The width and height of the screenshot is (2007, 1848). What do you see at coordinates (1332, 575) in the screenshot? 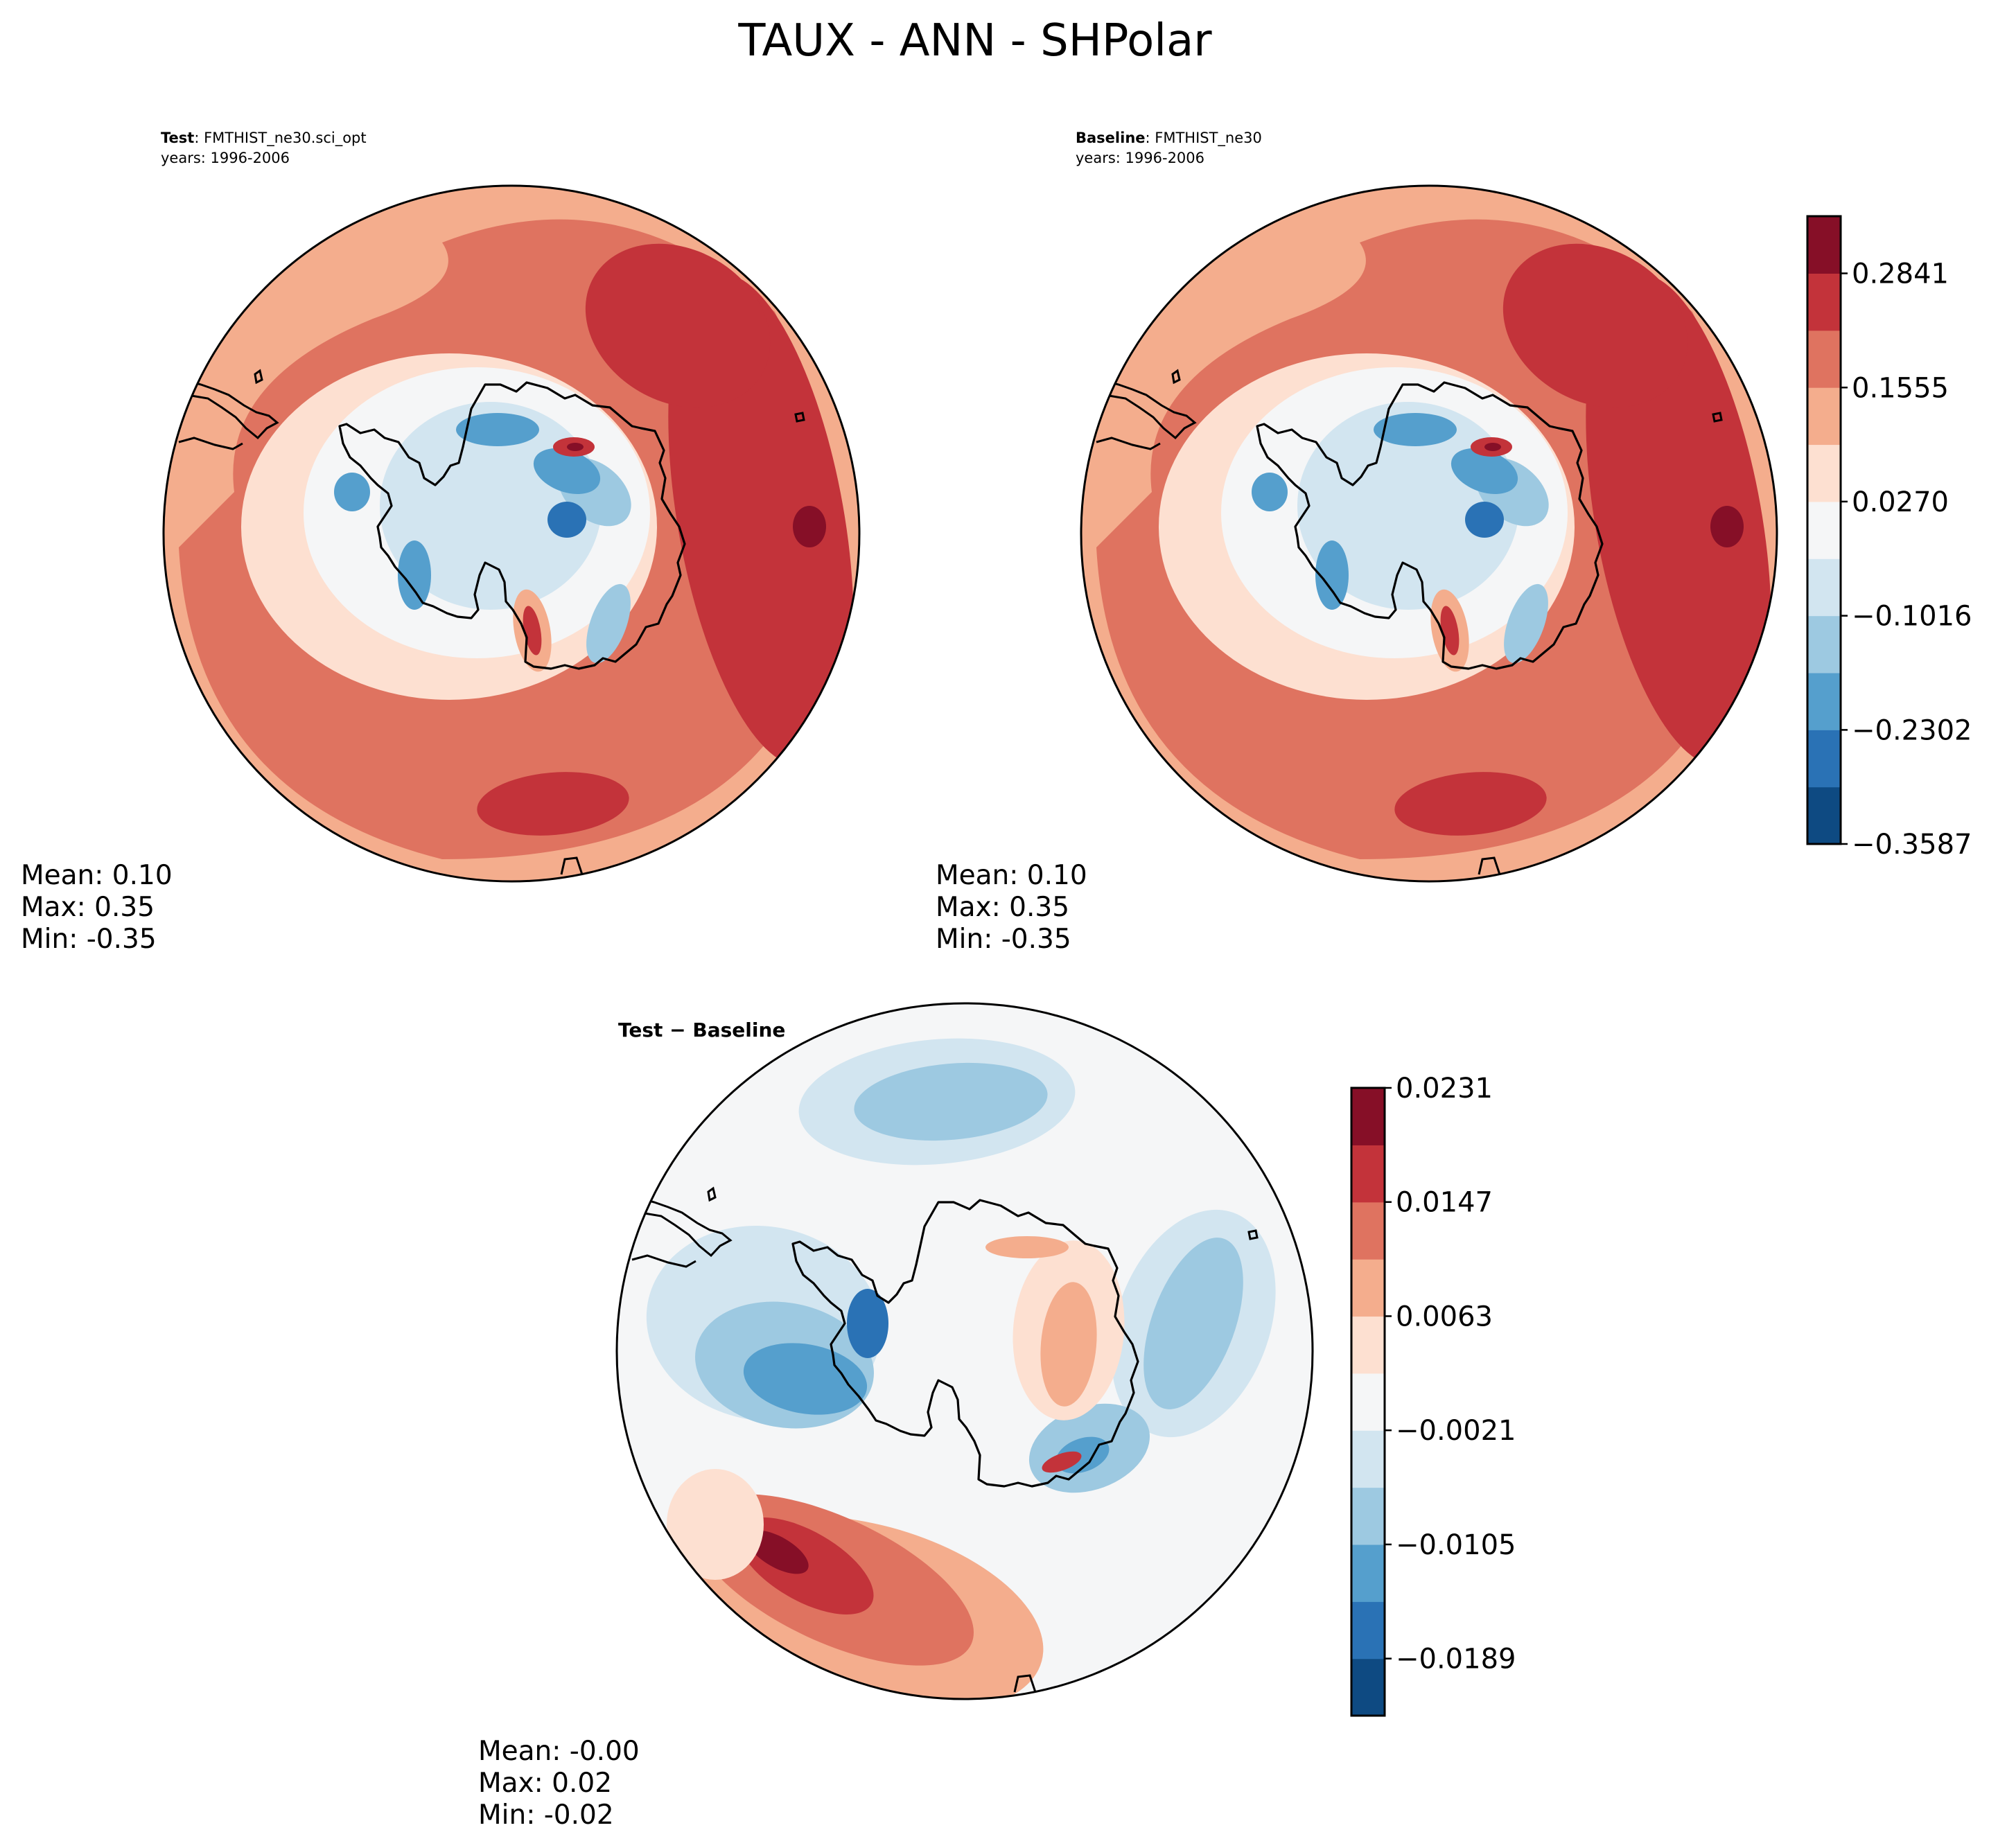
I see `baseline-katabatic-west` at bounding box center [1332, 575].